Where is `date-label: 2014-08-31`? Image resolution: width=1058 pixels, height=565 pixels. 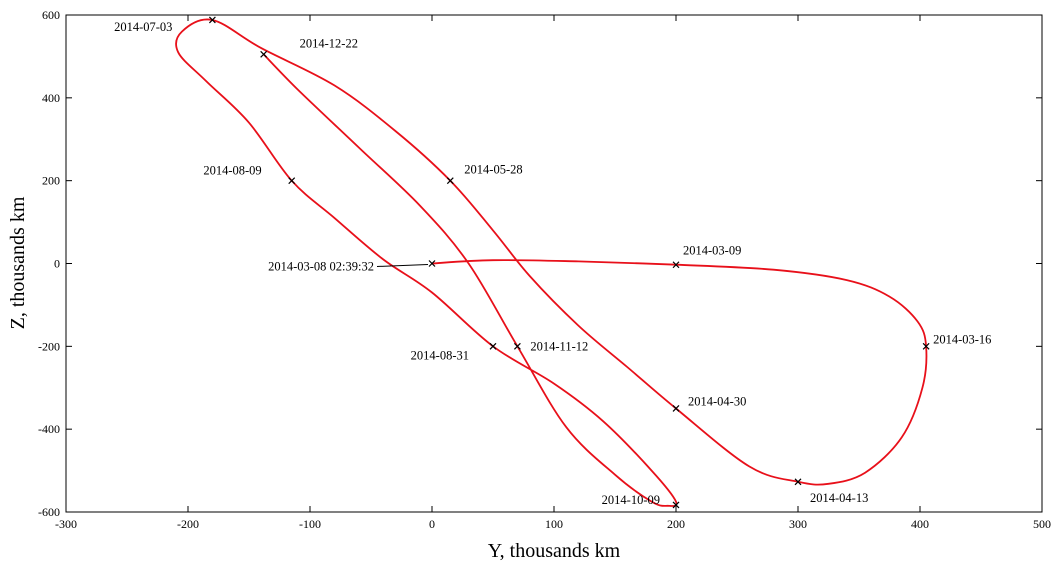
date-label: 2014-08-31 is located at coordinates (440, 355).